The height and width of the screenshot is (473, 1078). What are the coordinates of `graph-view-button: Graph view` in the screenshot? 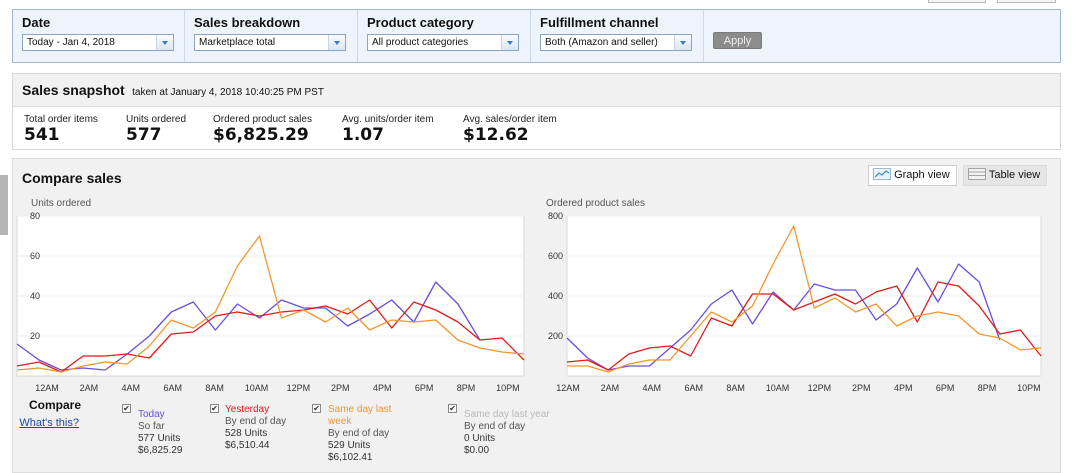 It's located at (912, 175).